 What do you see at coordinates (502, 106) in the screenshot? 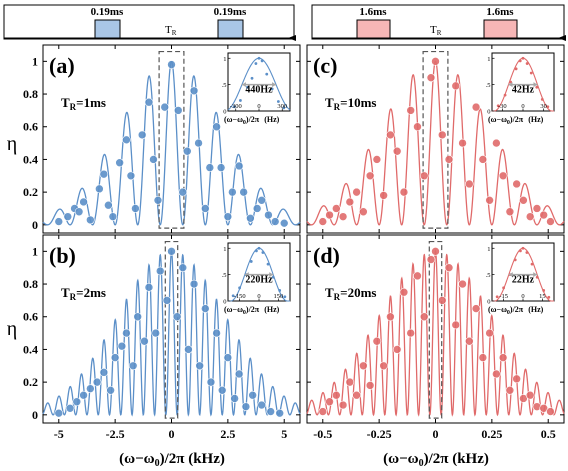
I see `inset-x-tick-label: -30` at bounding box center [502, 106].